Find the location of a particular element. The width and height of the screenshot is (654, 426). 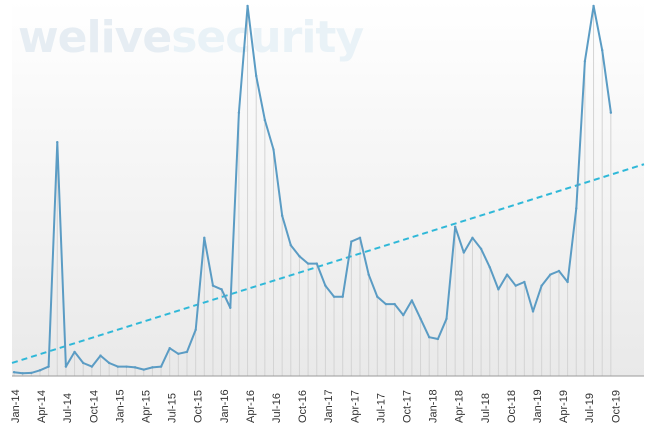

watermark-part-welive: welive is located at coordinates (94, 37).